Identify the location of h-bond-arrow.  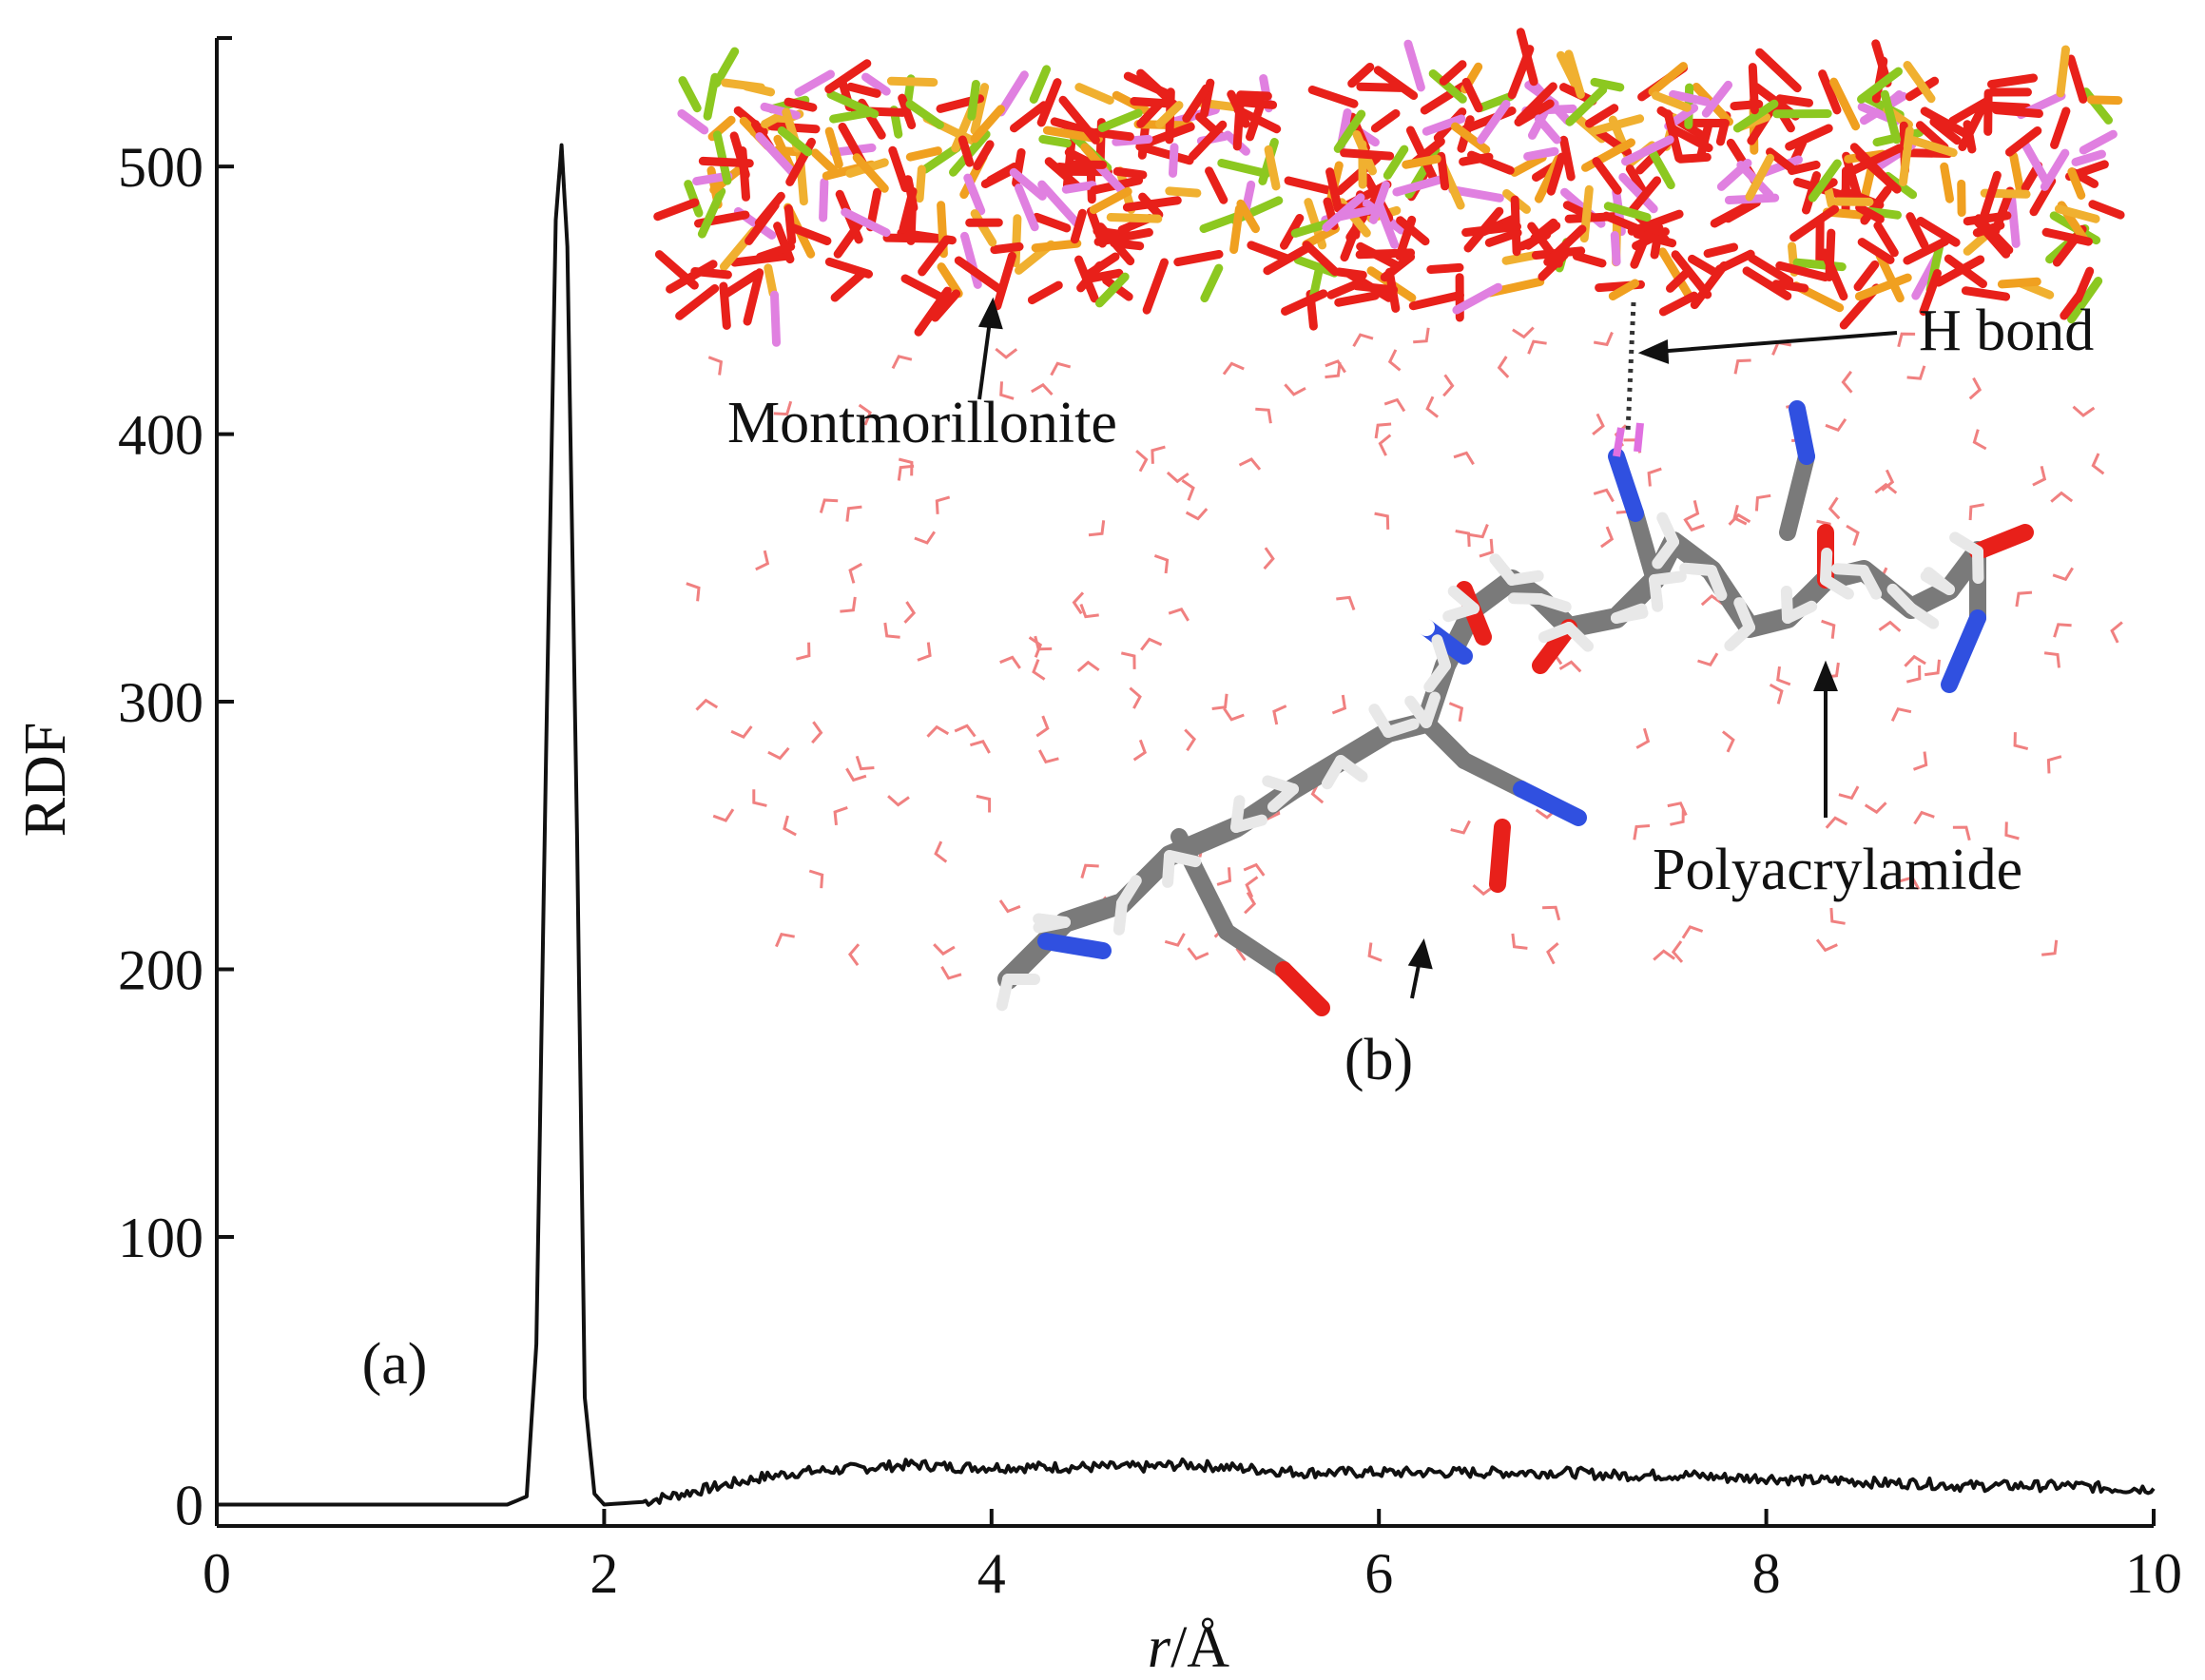
(1777, 342).